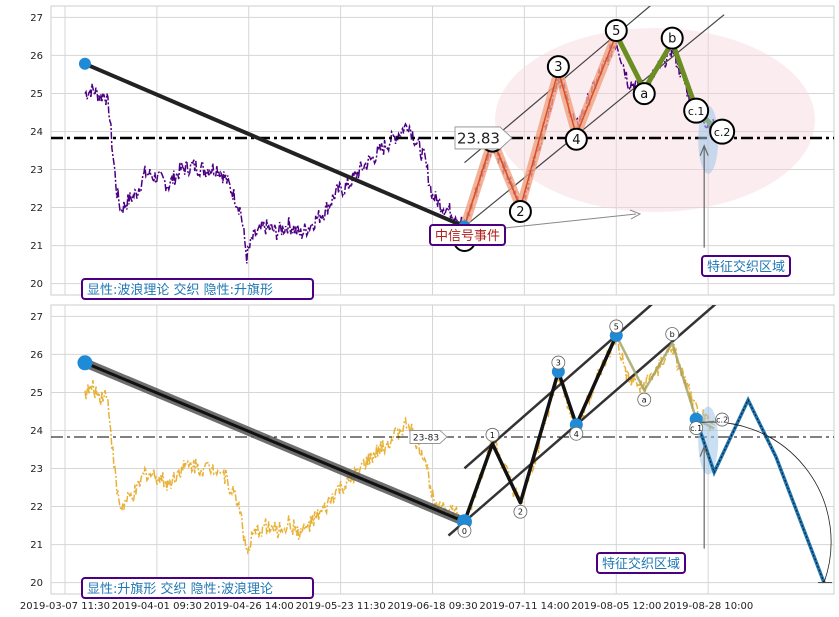  I want to click on signal-annotation: 中信号事件, so click(467, 236).